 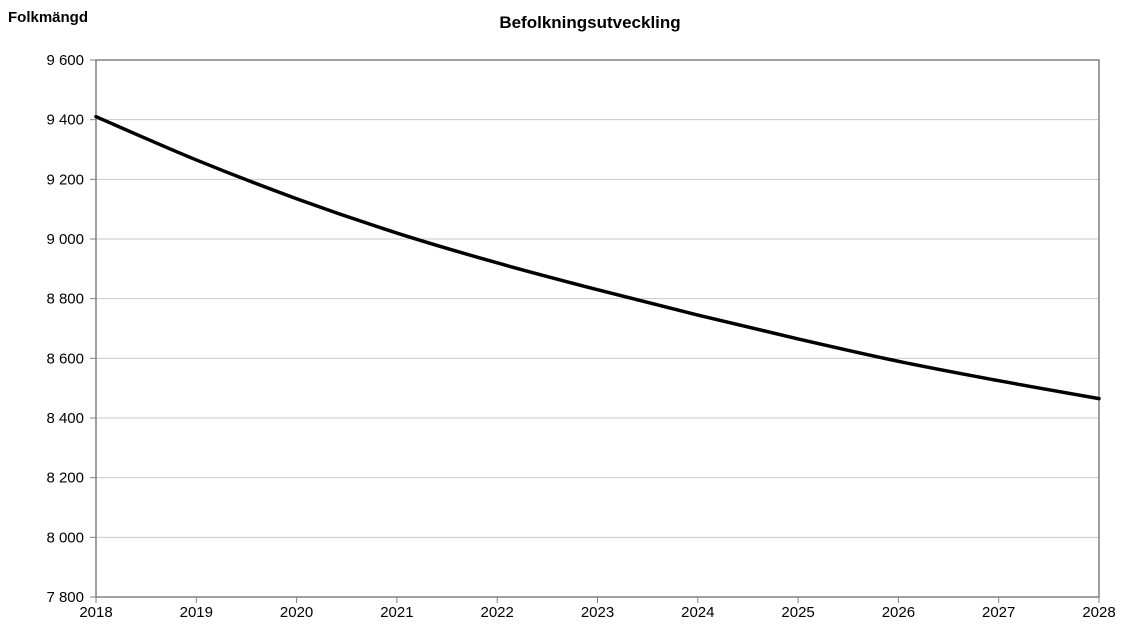 I want to click on x-tick-label: 2026, so click(x=898, y=612).